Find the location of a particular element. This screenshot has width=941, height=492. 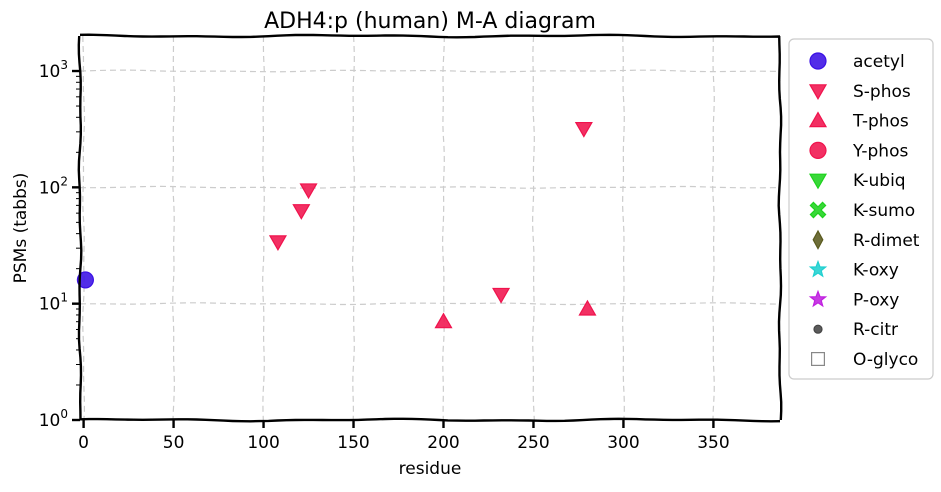

legend-label: T-phos is located at coordinates (880, 122).